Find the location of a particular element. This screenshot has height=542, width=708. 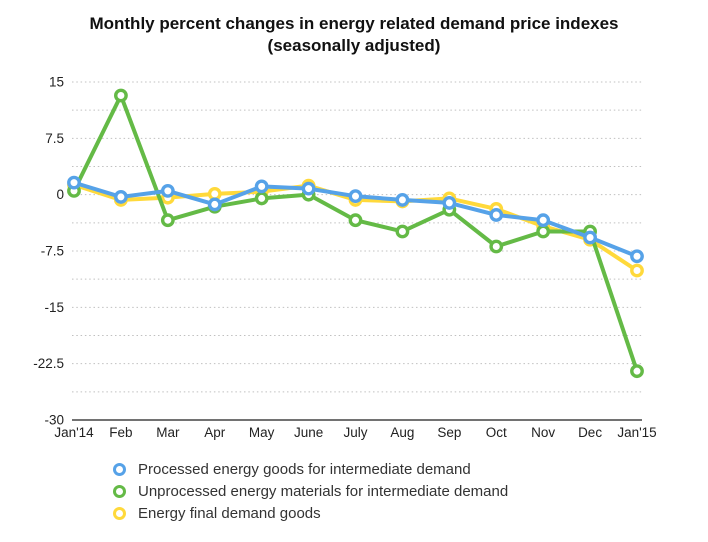

y-tick-label: -7.5 is located at coordinates (52, 251).